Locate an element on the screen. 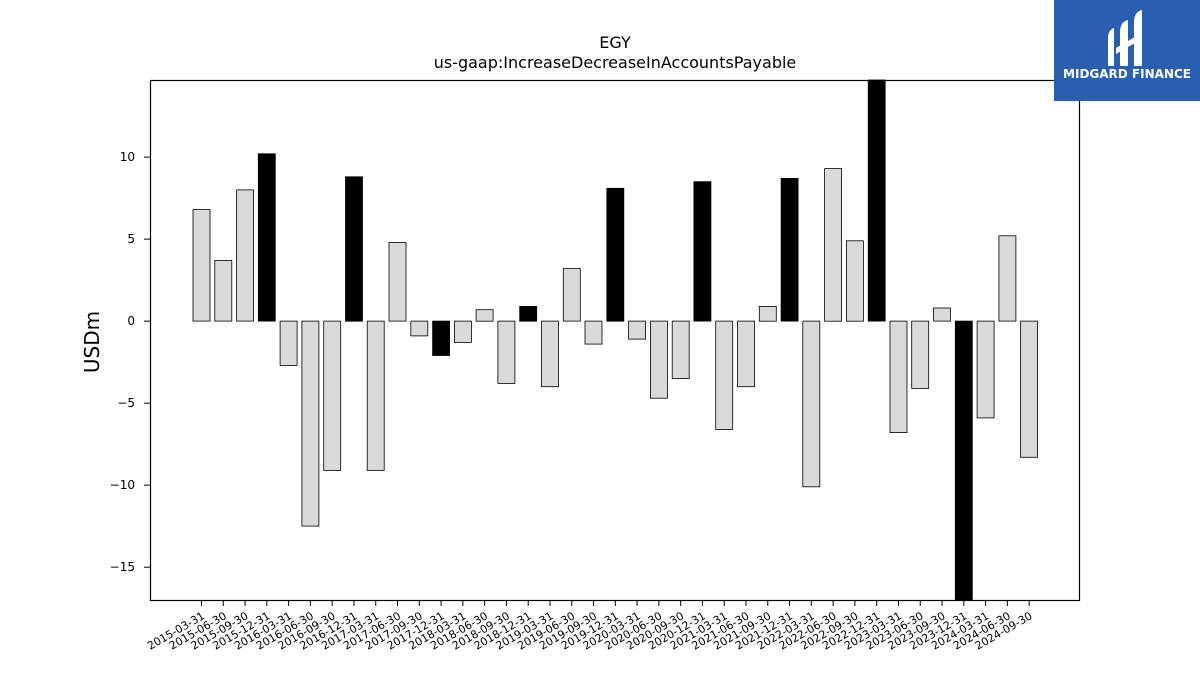  y-axis: −15 −10 −5 0 5 10 is located at coordinates (130, 362).